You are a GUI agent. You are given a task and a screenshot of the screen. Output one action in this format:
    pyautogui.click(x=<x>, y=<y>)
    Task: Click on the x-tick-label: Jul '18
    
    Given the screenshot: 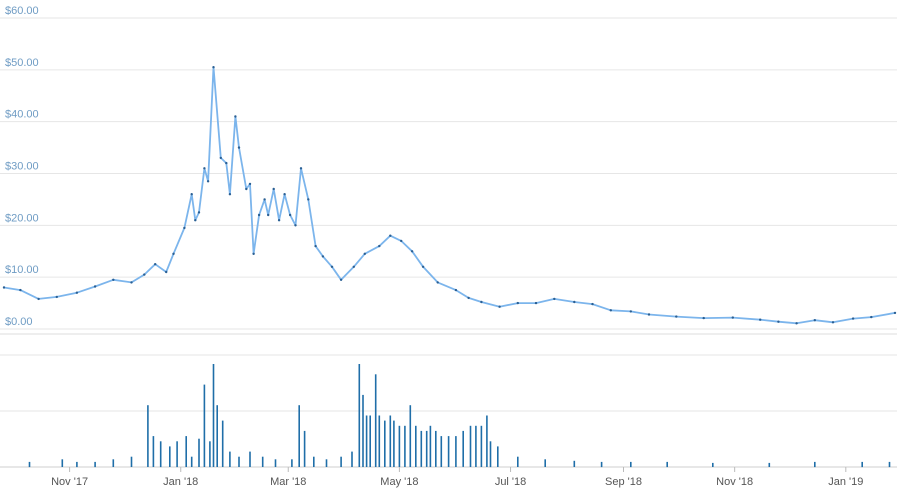 What is the action you would take?
    pyautogui.click(x=510, y=482)
    